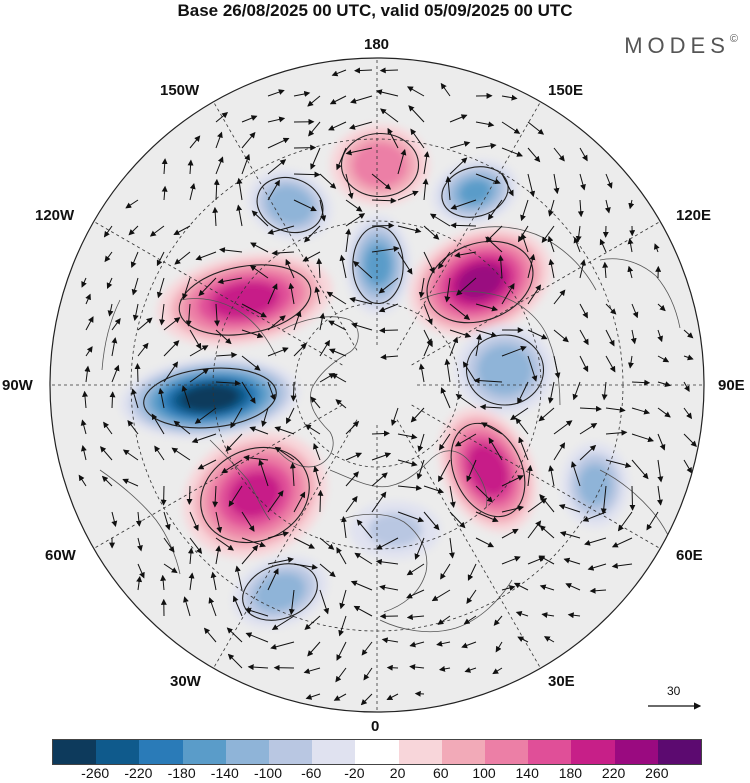 The width and height of the screenshot is (750, 783). What do you see at coordinates (566, 90) in the screenshot?
I see `lon-label-150e: 150E` at bounding box center [566, 90].